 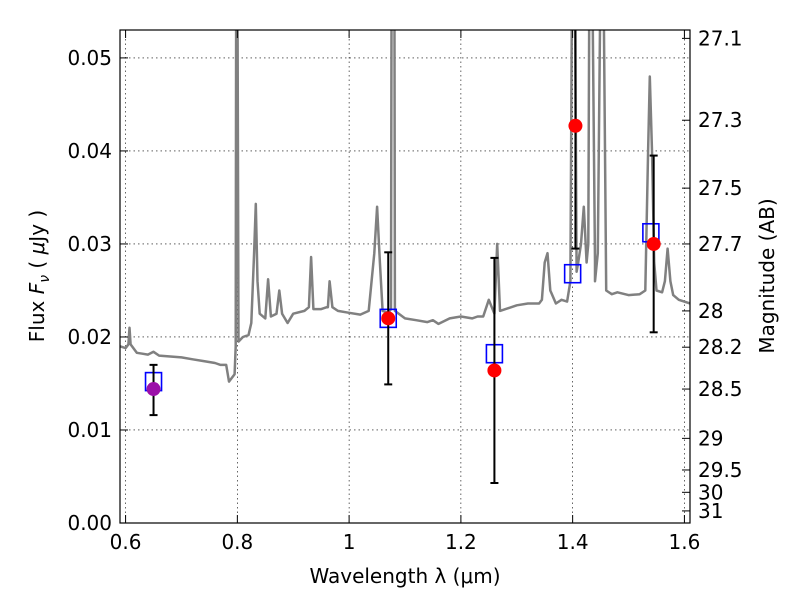 I want to click on y-tick-label: 0.00, so click(x=89, y=523).